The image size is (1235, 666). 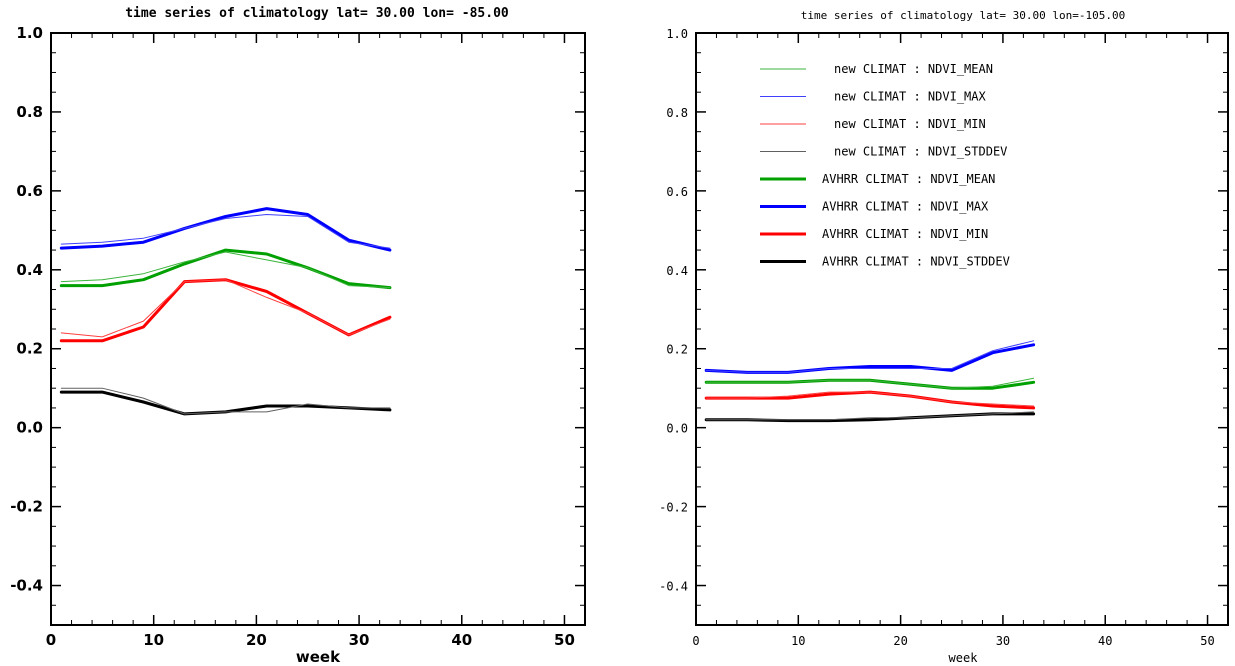 I want to click on chart-left-ytick-label: -0.2, so click(x=26, y=507).